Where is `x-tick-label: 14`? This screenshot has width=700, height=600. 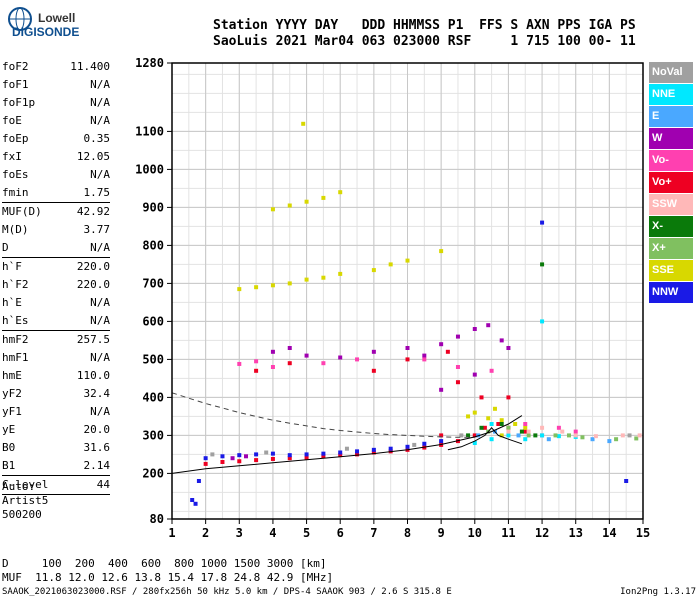 x-tick-label: 14 is located at coordinates (609, 533).